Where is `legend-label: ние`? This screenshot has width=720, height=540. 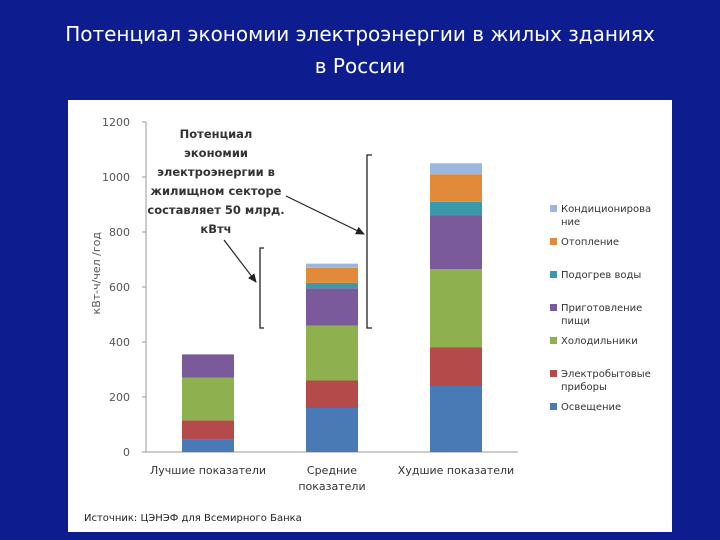 legend-label: ние is located at coordinates (570, 222).